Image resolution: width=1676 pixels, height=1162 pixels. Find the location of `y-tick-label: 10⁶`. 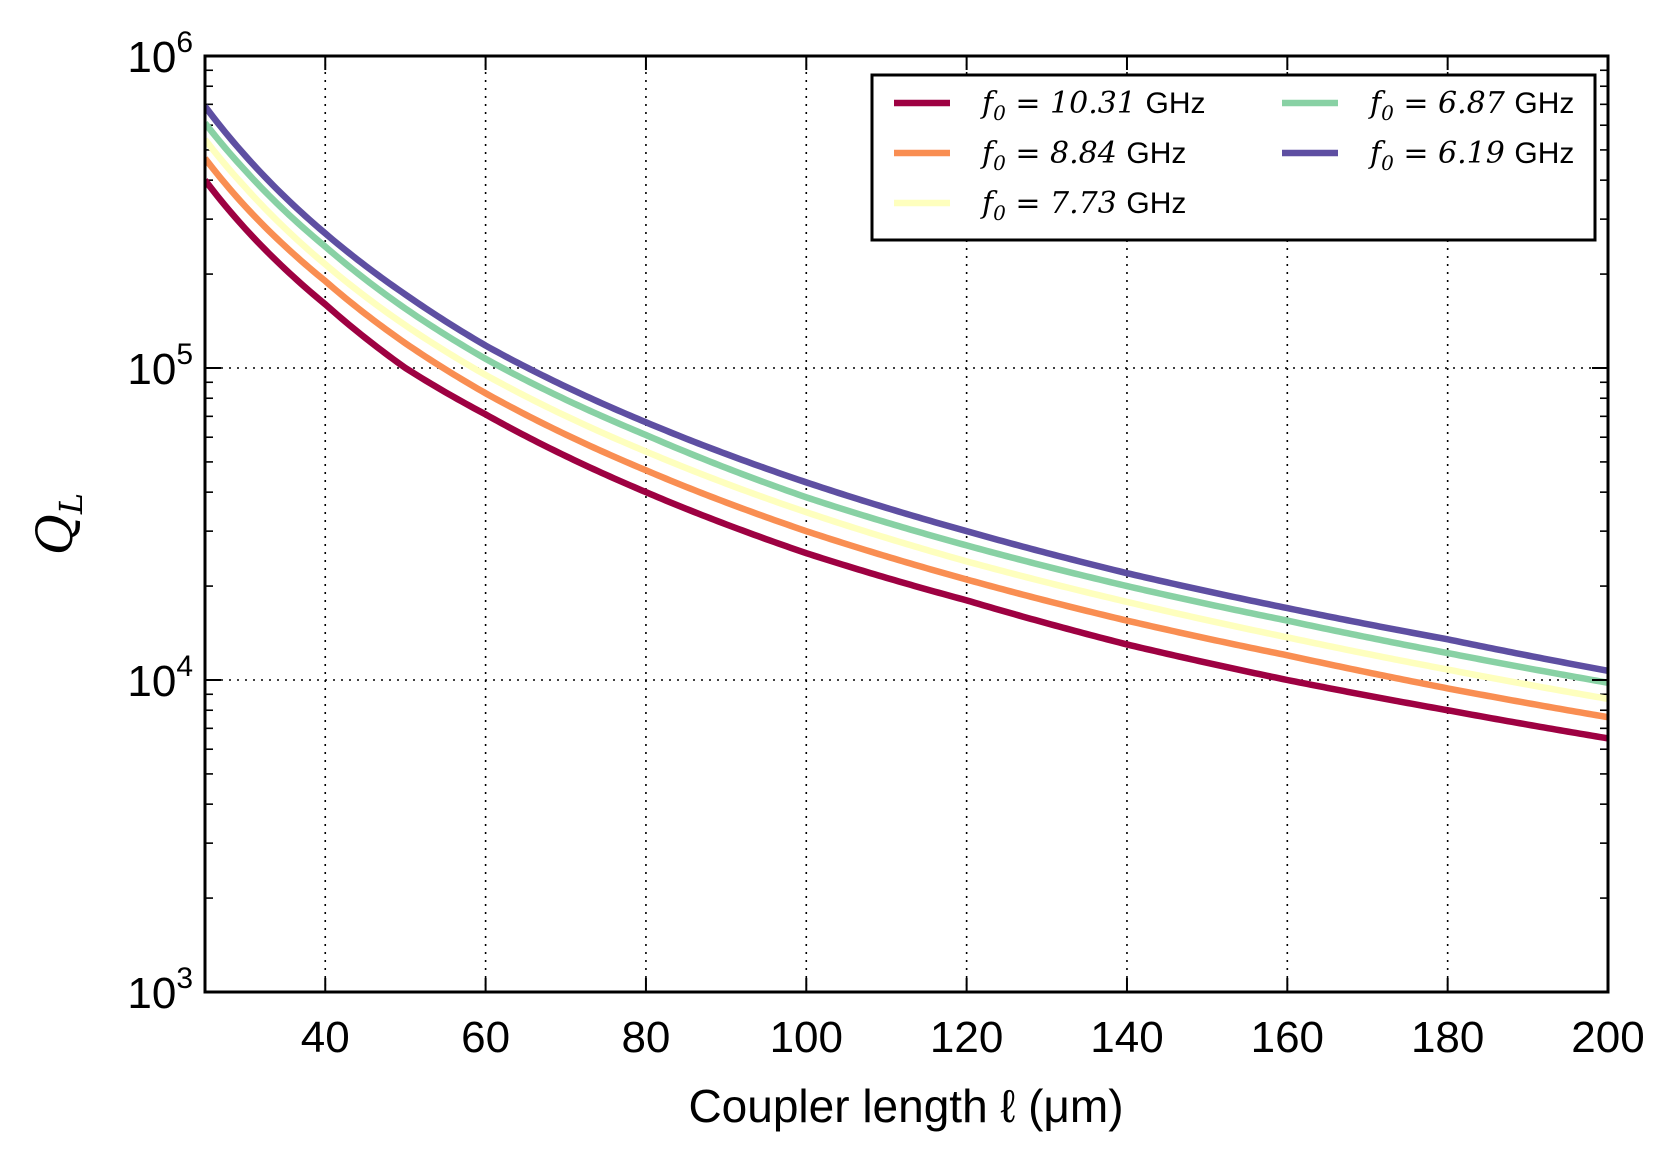

y-tick-label: 10⁶ is located at coordinates (160, 54).